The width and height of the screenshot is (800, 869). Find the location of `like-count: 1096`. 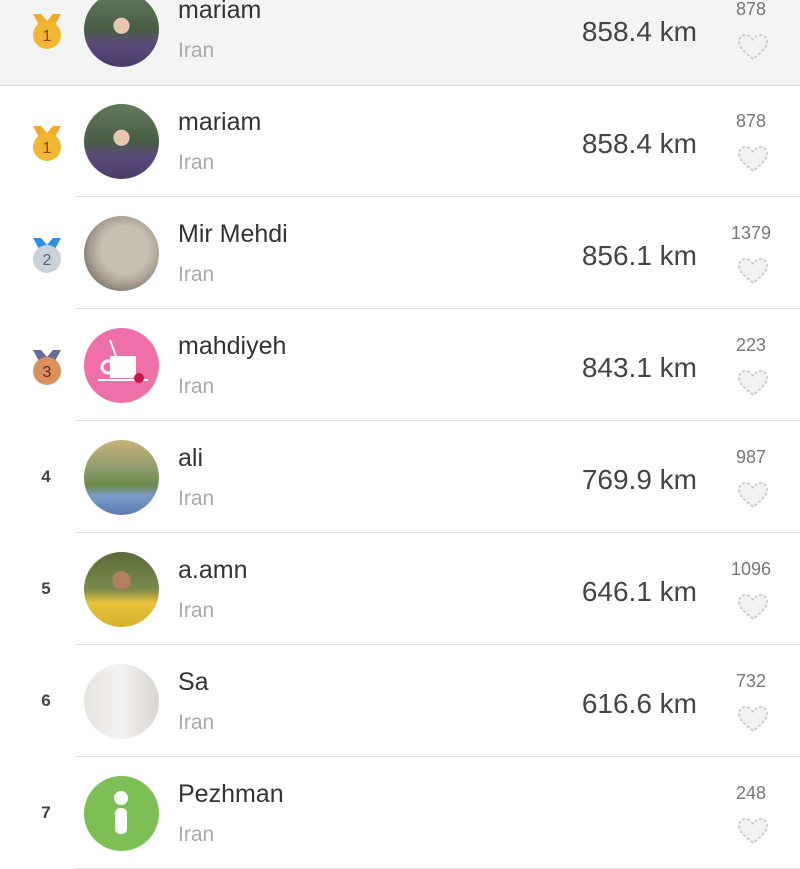

like-count: 1096 is located at coordinates (751, 569).